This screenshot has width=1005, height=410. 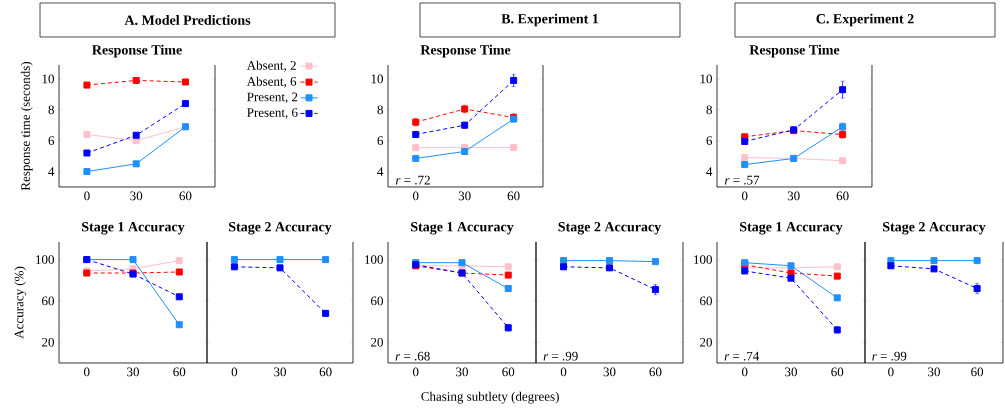 What do you see at coordinates (550, 20) in the screenshot?
I see `chart-title: B. Experiment 1` at bounding box center [550, 20].